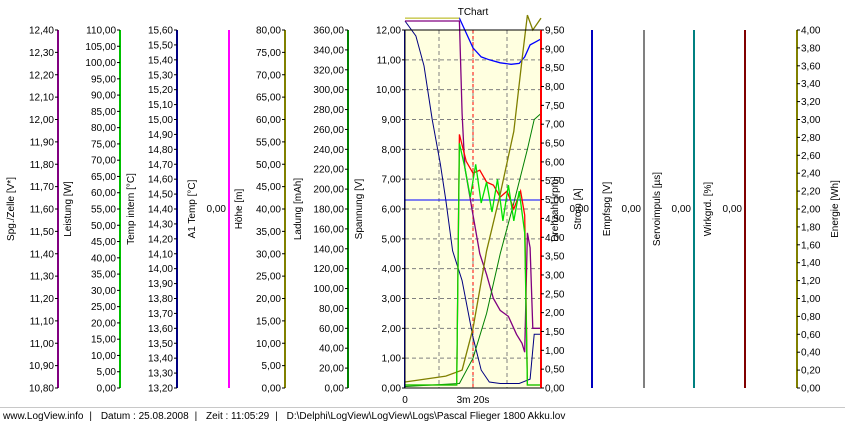  I want to click on tick-label-temp_intern: 13,20, so click(160, 389).